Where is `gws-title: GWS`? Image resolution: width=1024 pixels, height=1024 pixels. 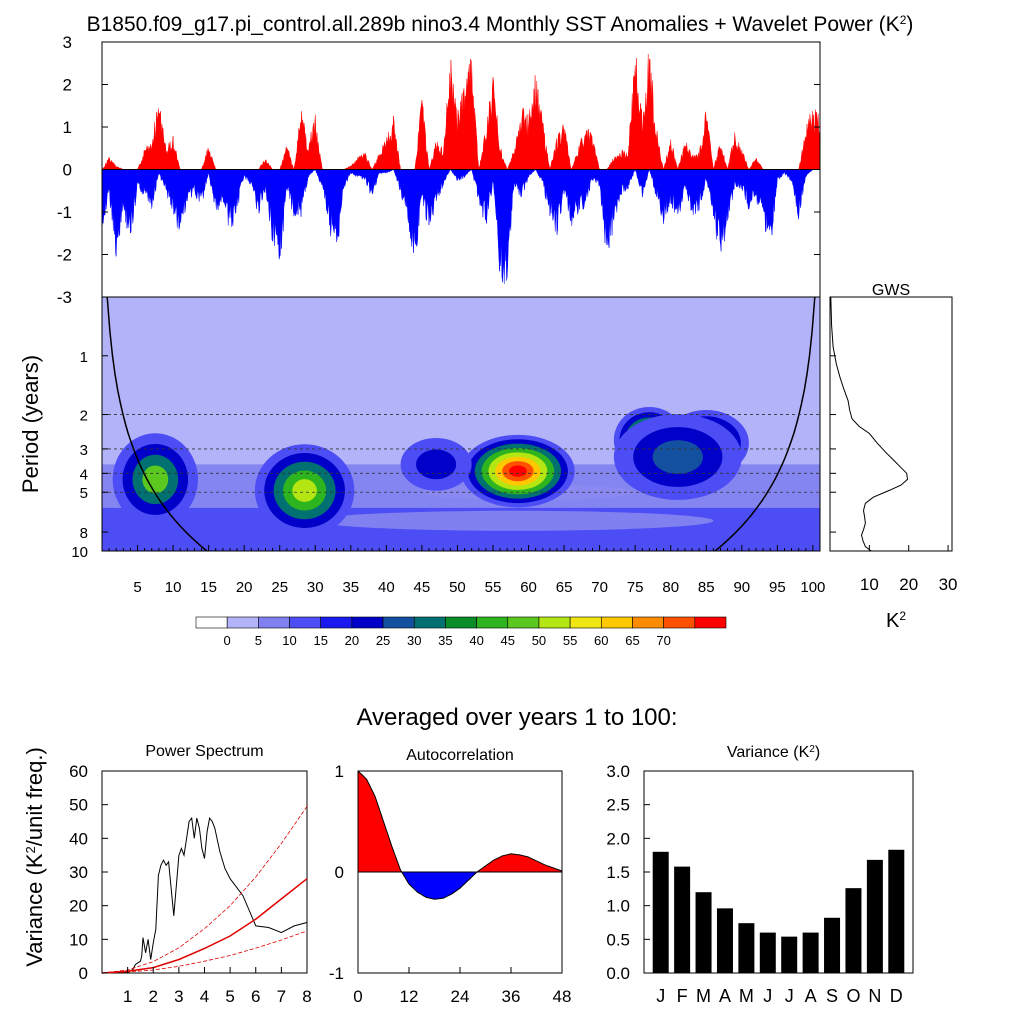 gws-title: GWS is located at coordinates (891, 290).